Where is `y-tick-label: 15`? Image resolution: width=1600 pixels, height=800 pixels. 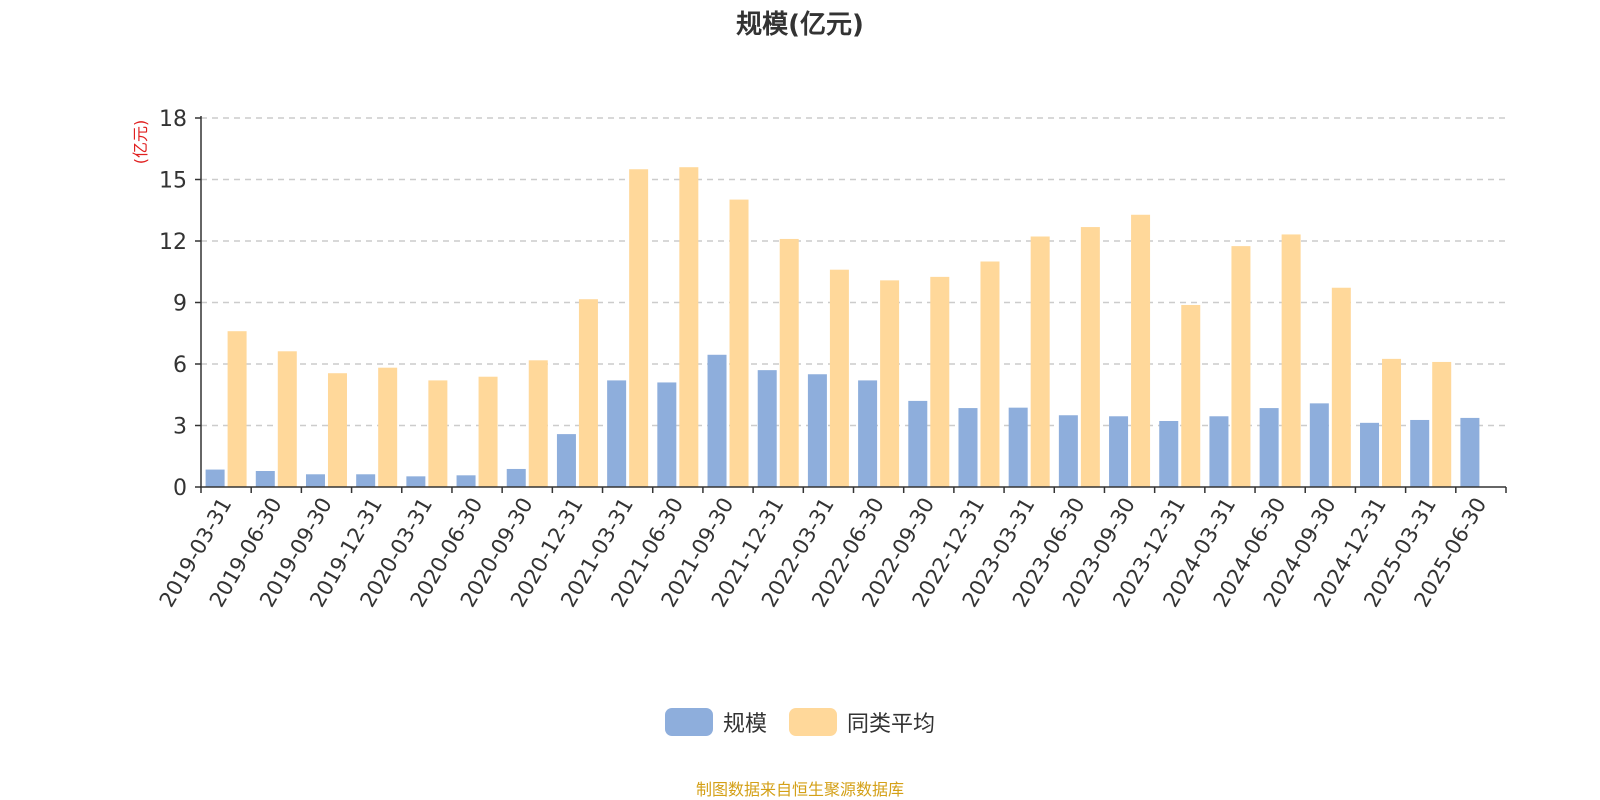
y-tick-label: 15 is located at coordinates (173, 181).